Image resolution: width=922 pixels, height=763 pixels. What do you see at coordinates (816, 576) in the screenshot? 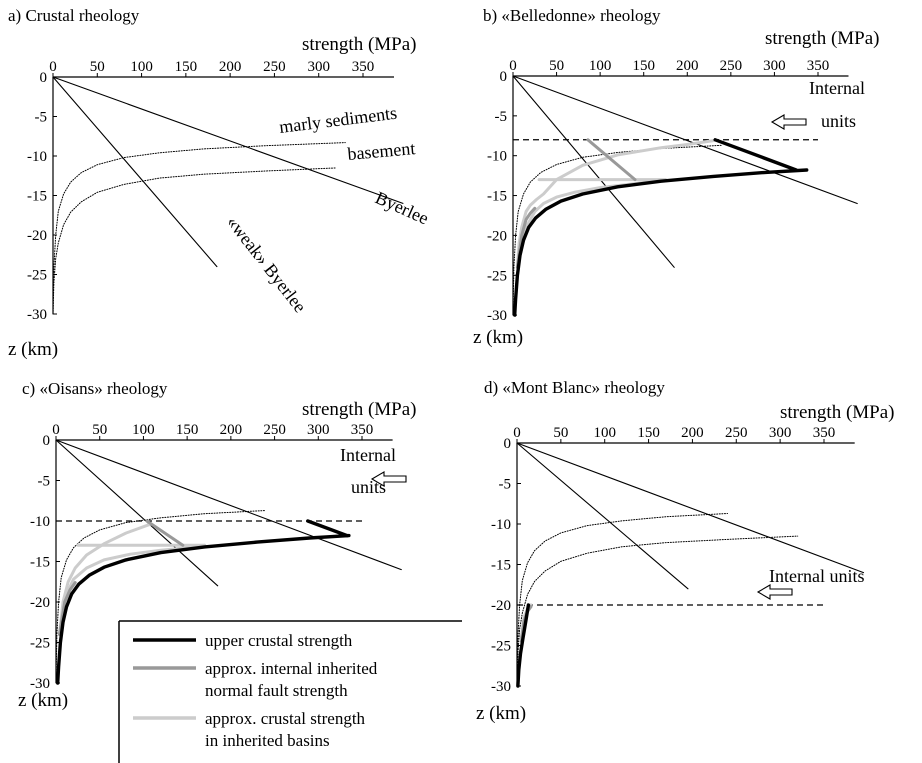
I see `annotation-label: Internal units` at bounding box center [816, 576].